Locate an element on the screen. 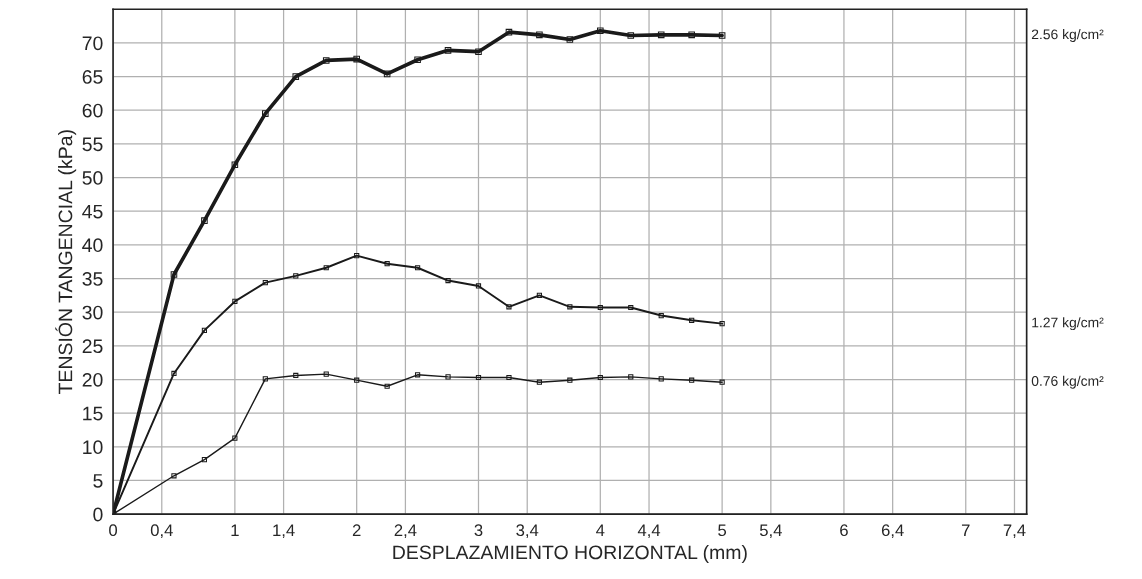 The image size is (1142, 579). text: 2.56 kg/cm² is located at coordinates (1067, 35).